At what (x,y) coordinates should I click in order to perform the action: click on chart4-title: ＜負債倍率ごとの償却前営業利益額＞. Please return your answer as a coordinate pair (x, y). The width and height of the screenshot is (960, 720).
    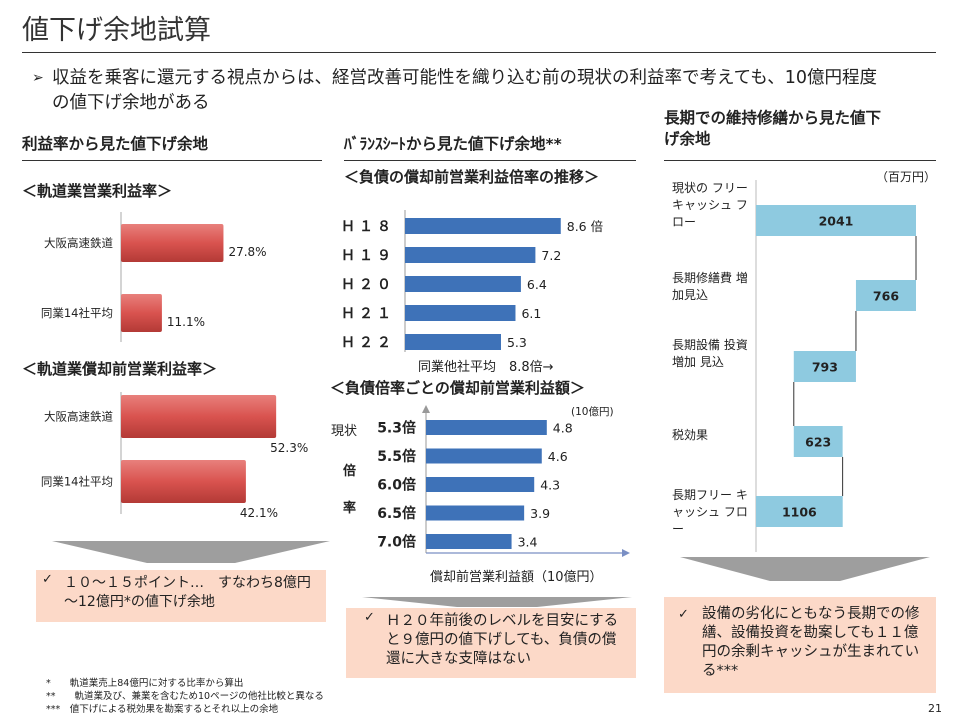
    Looking at the image, I should click on (457, 388).